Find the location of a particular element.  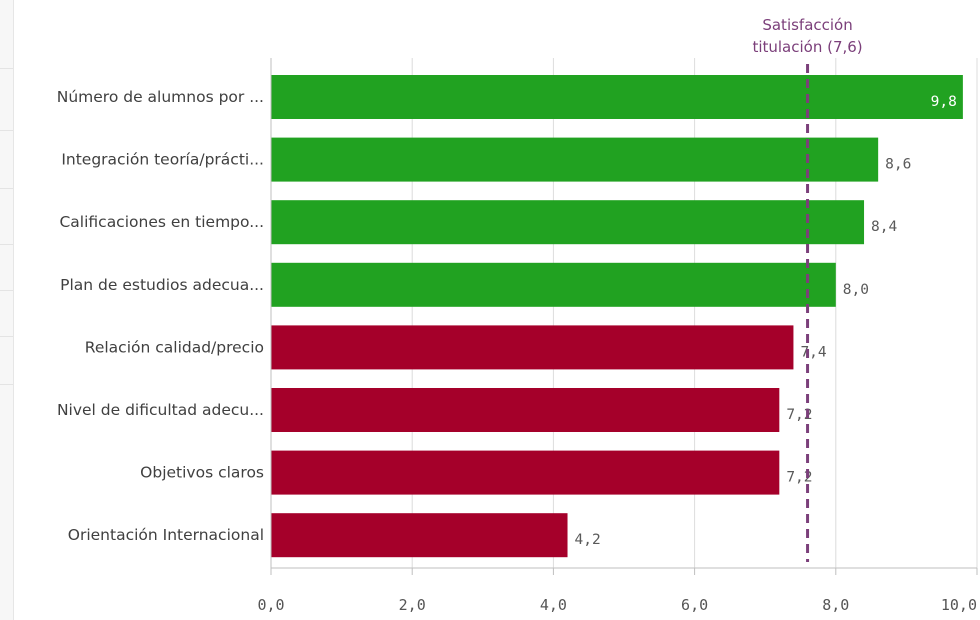

category-label: Relación calidad/precio is located at coordinates (174, 347).